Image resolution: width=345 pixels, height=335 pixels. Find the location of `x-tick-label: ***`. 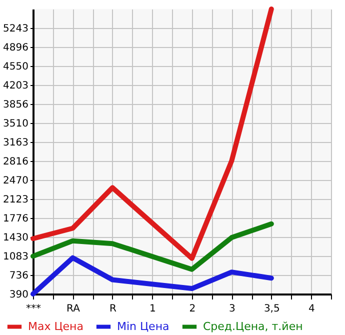

x-tick-label: *** is located at coordinates (33, 309).